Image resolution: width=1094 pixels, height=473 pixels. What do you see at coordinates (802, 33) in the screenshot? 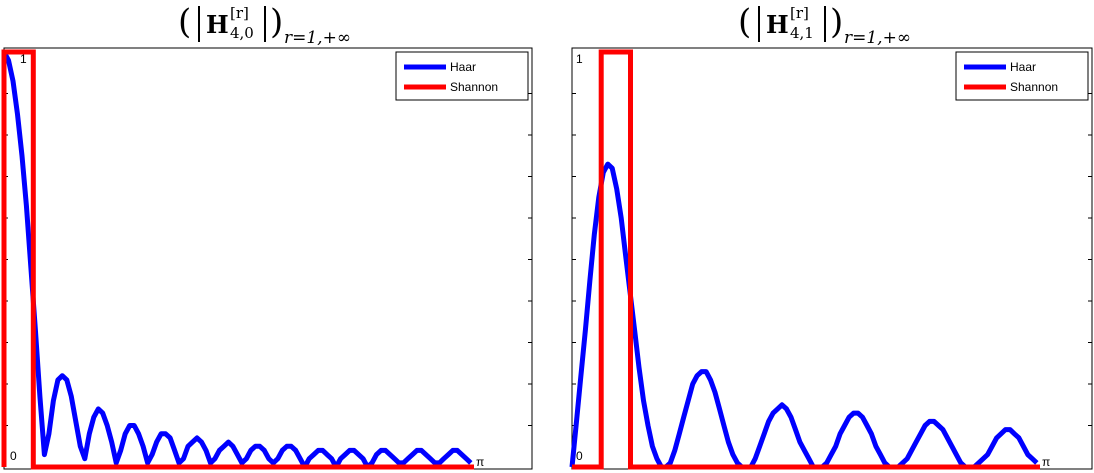
I see `title-subscript: 4,1` at bounding box center [802, 33].